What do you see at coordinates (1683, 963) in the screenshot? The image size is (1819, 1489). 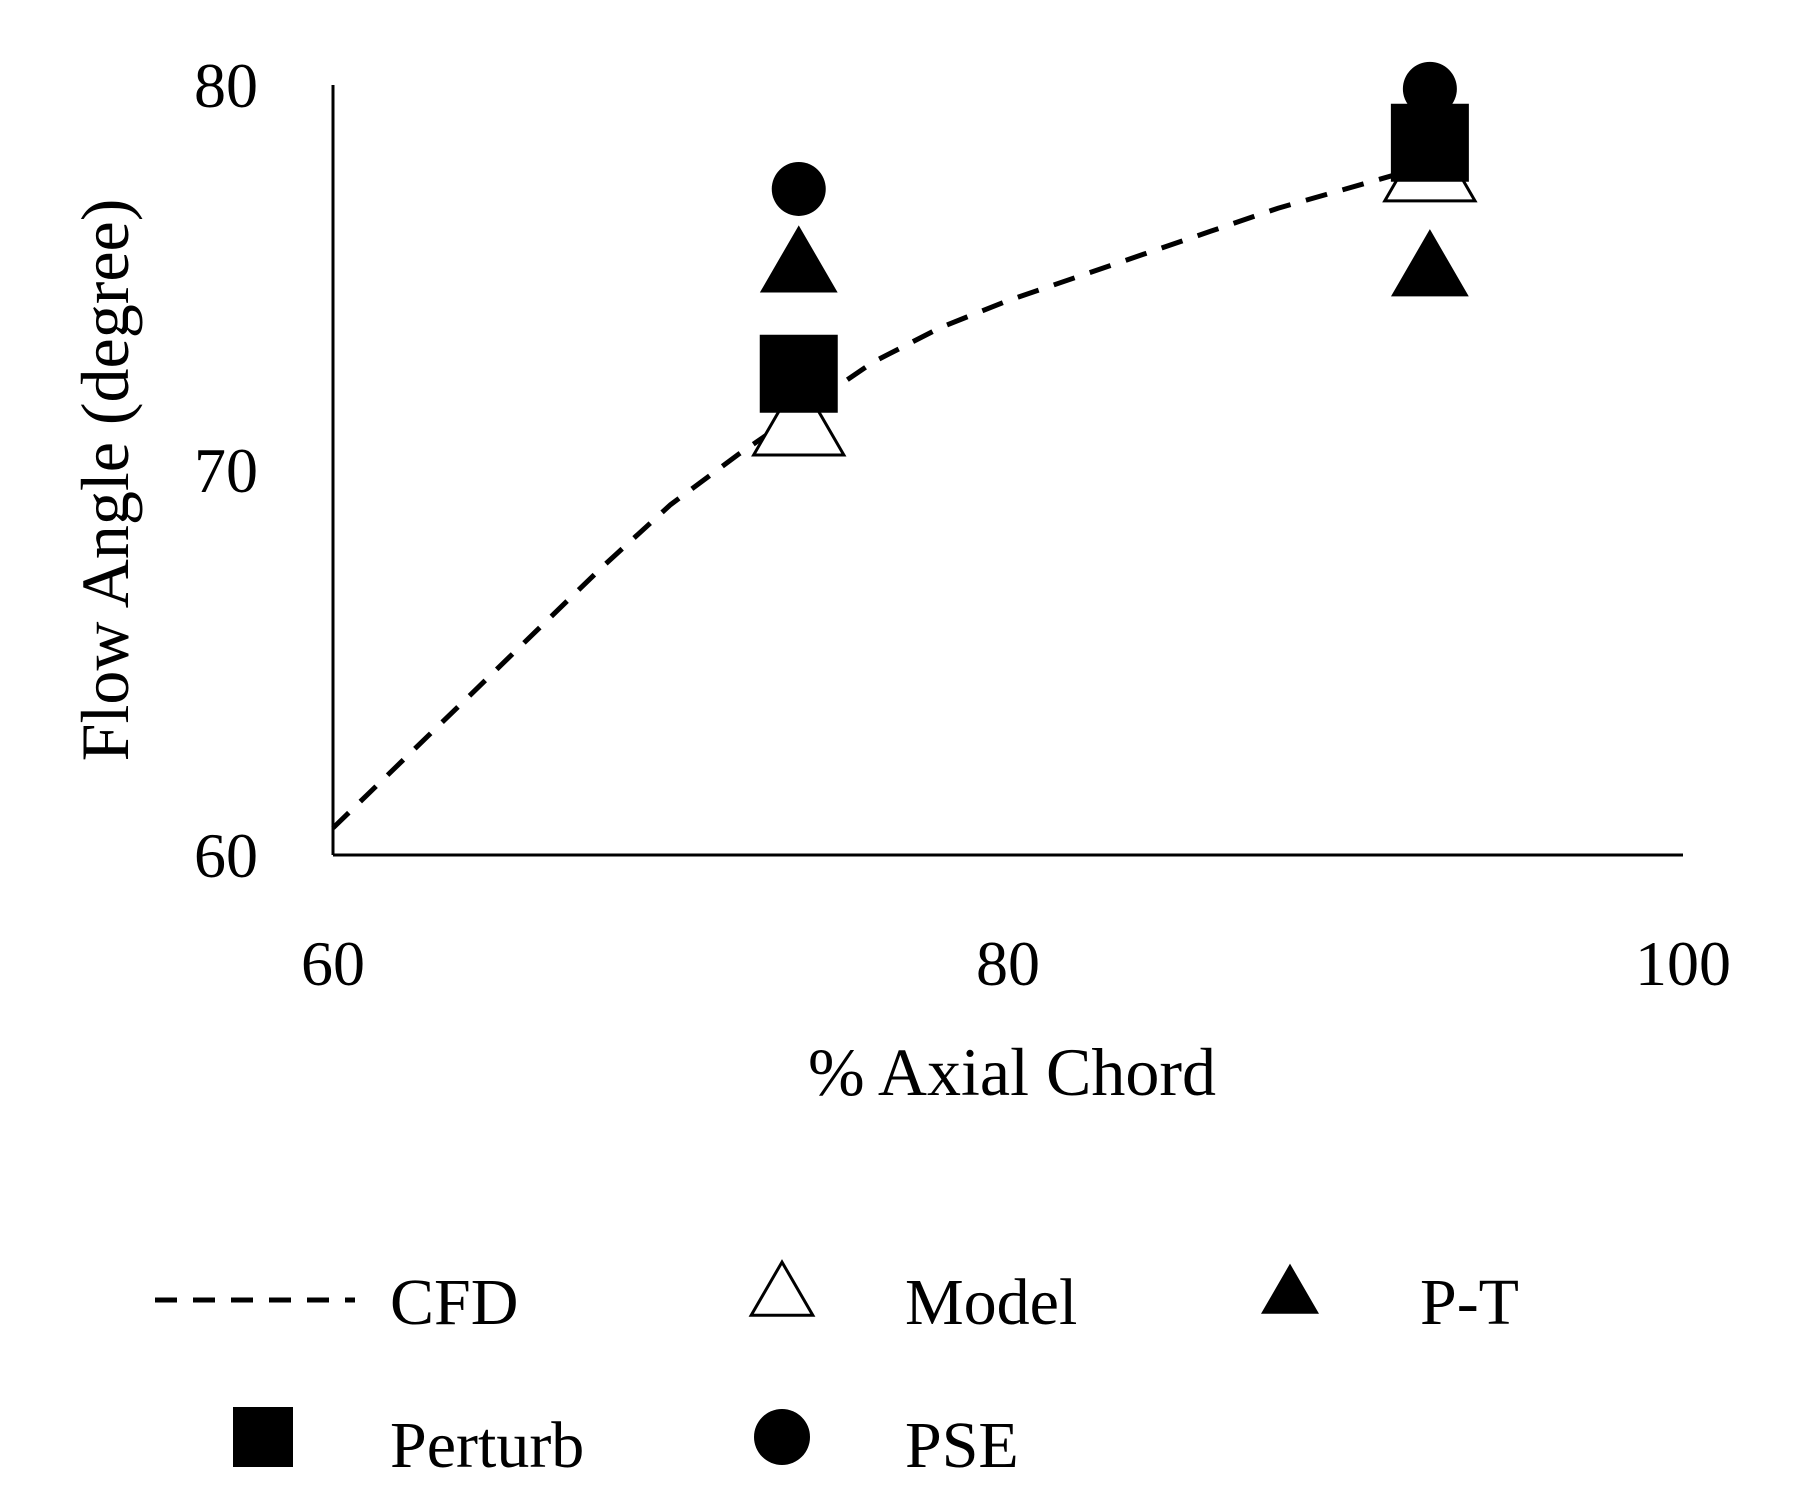 I see `x-tick-label: 100` at bounding box center [1683, 963].